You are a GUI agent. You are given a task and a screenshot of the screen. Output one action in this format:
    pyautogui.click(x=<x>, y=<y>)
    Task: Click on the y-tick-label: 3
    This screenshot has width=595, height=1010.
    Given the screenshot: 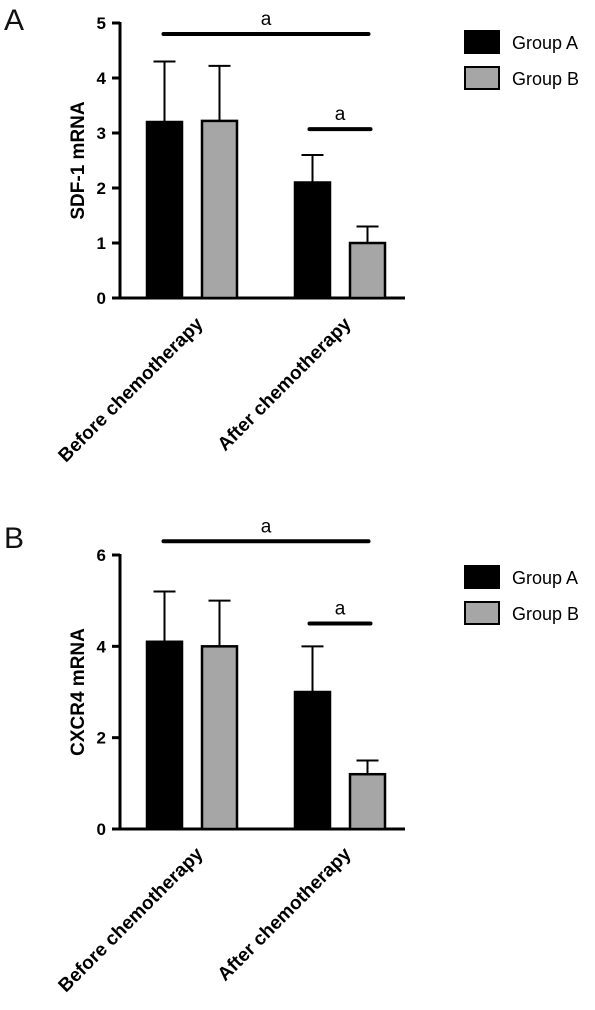 What is the action you would take?
    pyautogui.click(x=101, y=133)
    